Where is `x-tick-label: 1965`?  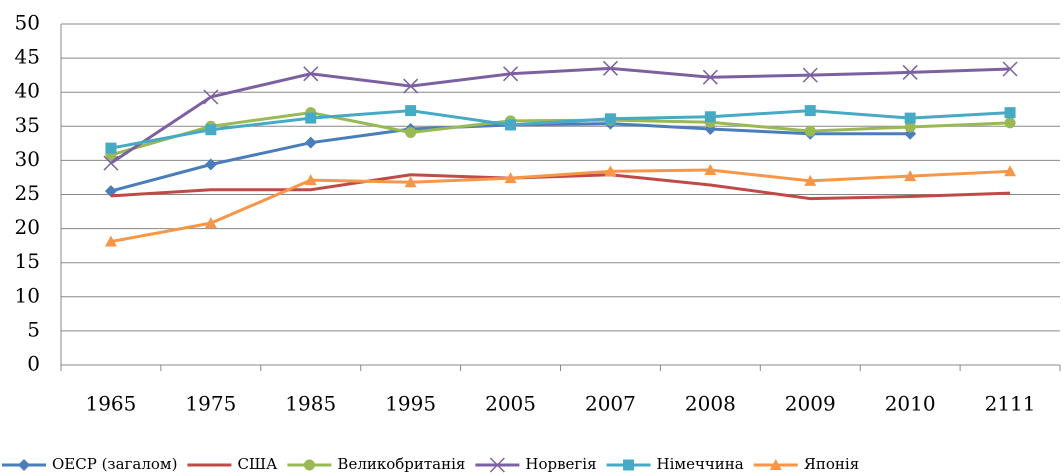 x-tick-label: 1965 is located at coordinates (110, 404).